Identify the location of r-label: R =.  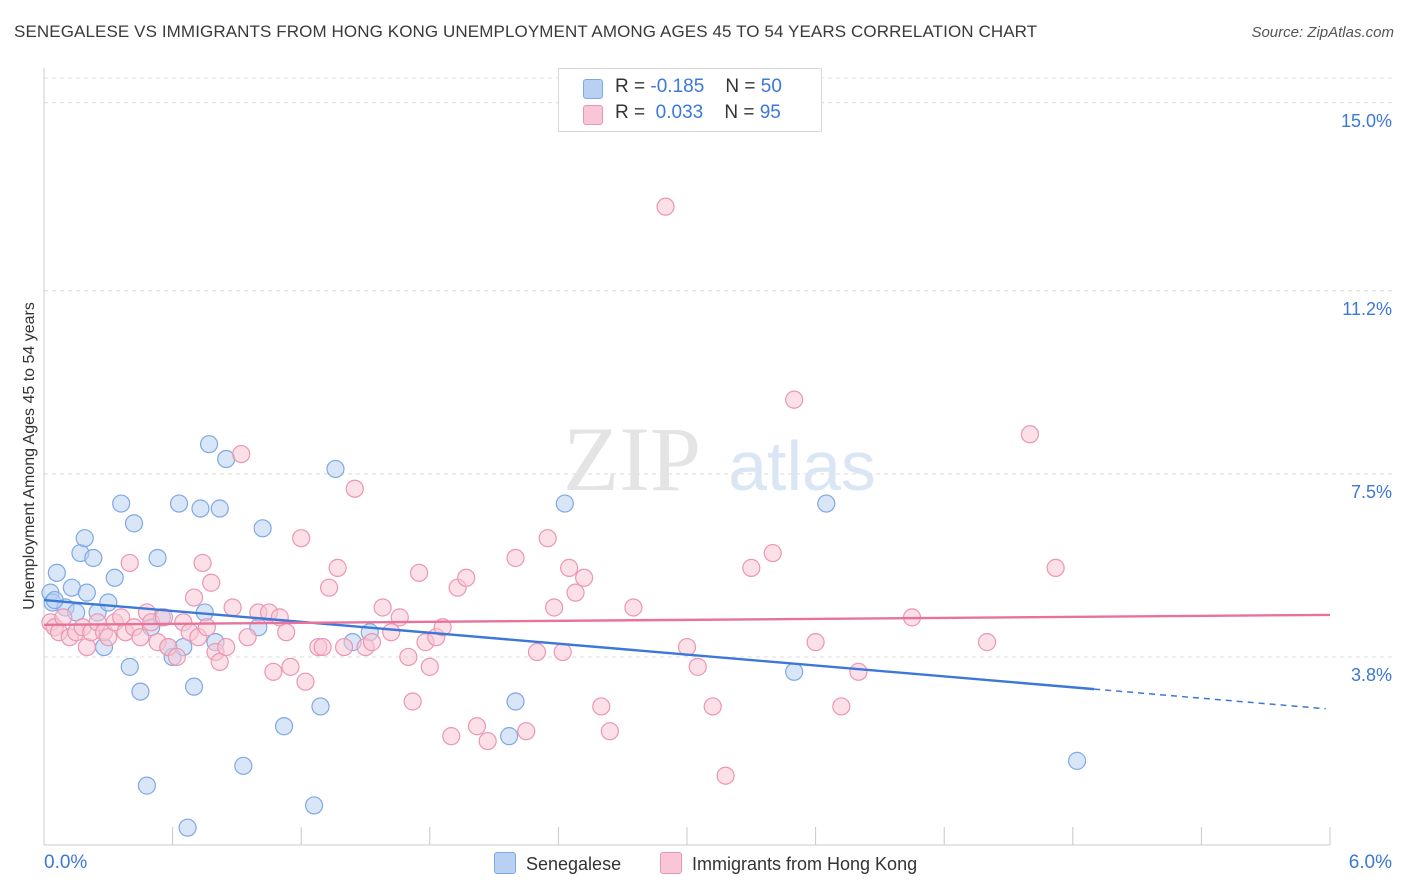
(630, 112).